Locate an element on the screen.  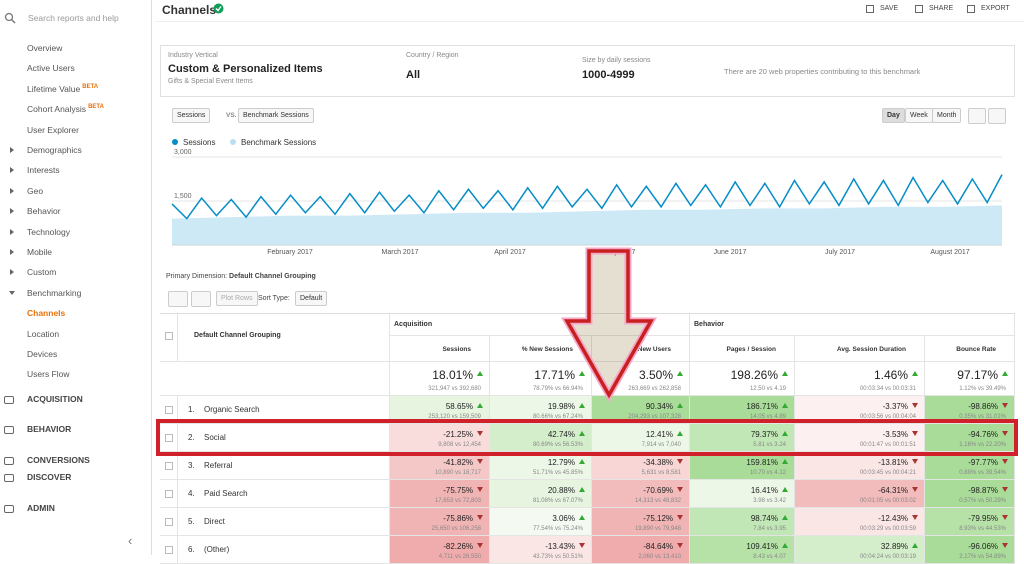
nav-item: Location is located at coordinates (43, 334).